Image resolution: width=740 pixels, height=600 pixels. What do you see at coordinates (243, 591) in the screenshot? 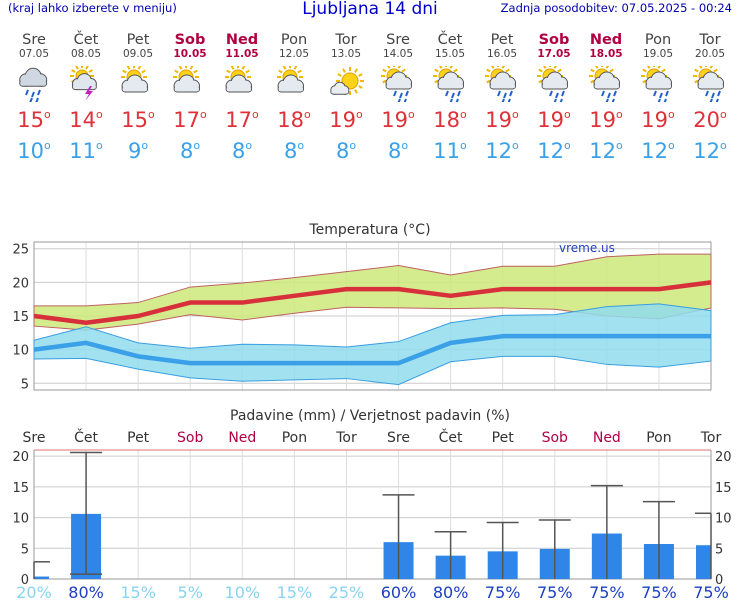
I see `precip-probability: 10%` at bounding box center [243, 591].